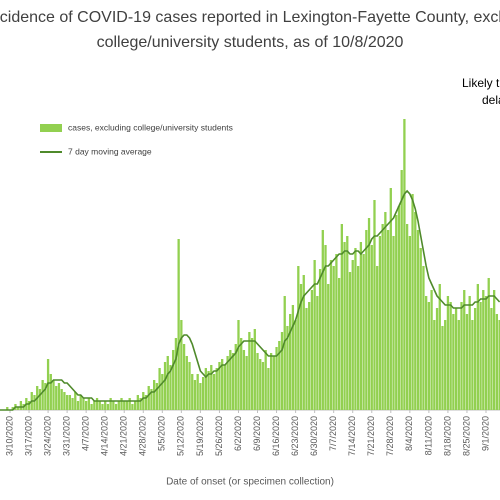 This screenshot has width=500, height=500. I want to click on x-tick-label: 9/1/2020, so click(485, 433).